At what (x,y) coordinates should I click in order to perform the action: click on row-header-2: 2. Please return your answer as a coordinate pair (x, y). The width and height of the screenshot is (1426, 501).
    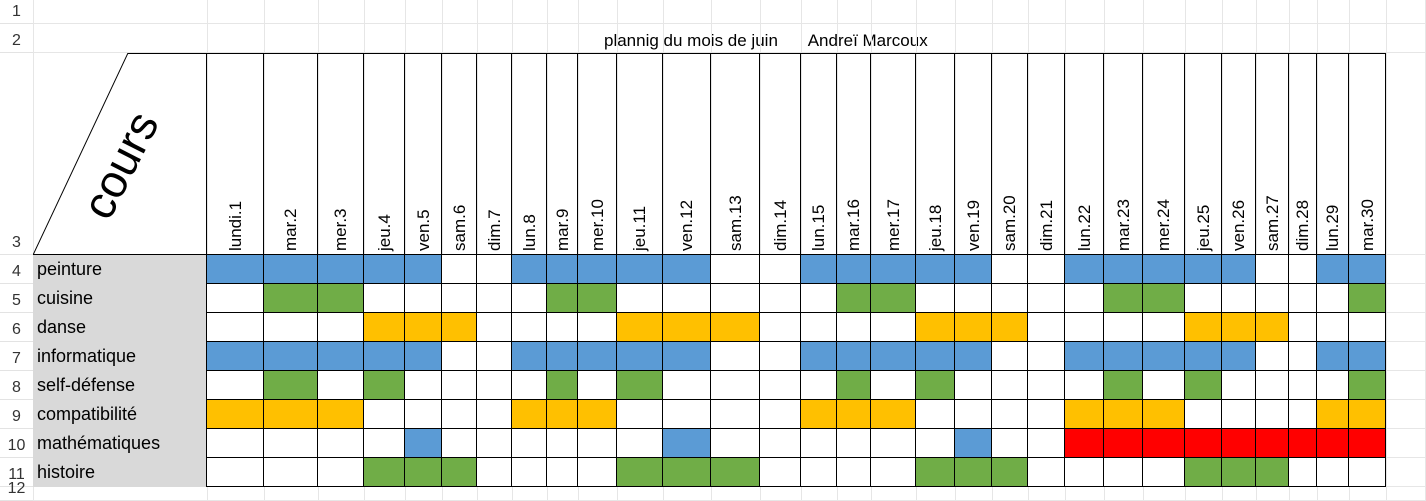
    Looking at the image, I should click on (16, 38).